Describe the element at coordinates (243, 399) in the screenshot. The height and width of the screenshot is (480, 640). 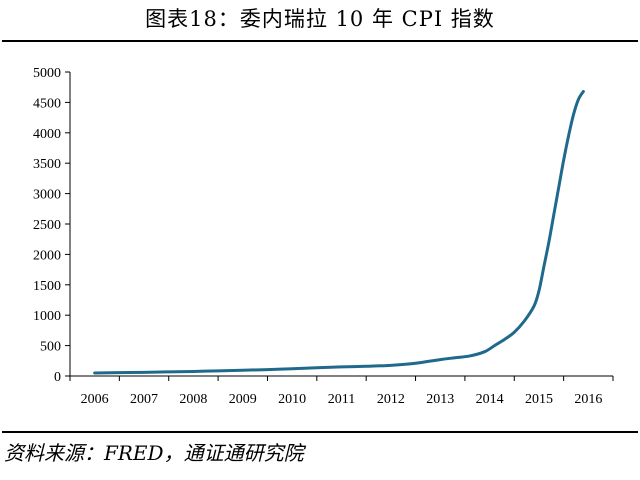
I see `x-tick-label: 2009` at that location.